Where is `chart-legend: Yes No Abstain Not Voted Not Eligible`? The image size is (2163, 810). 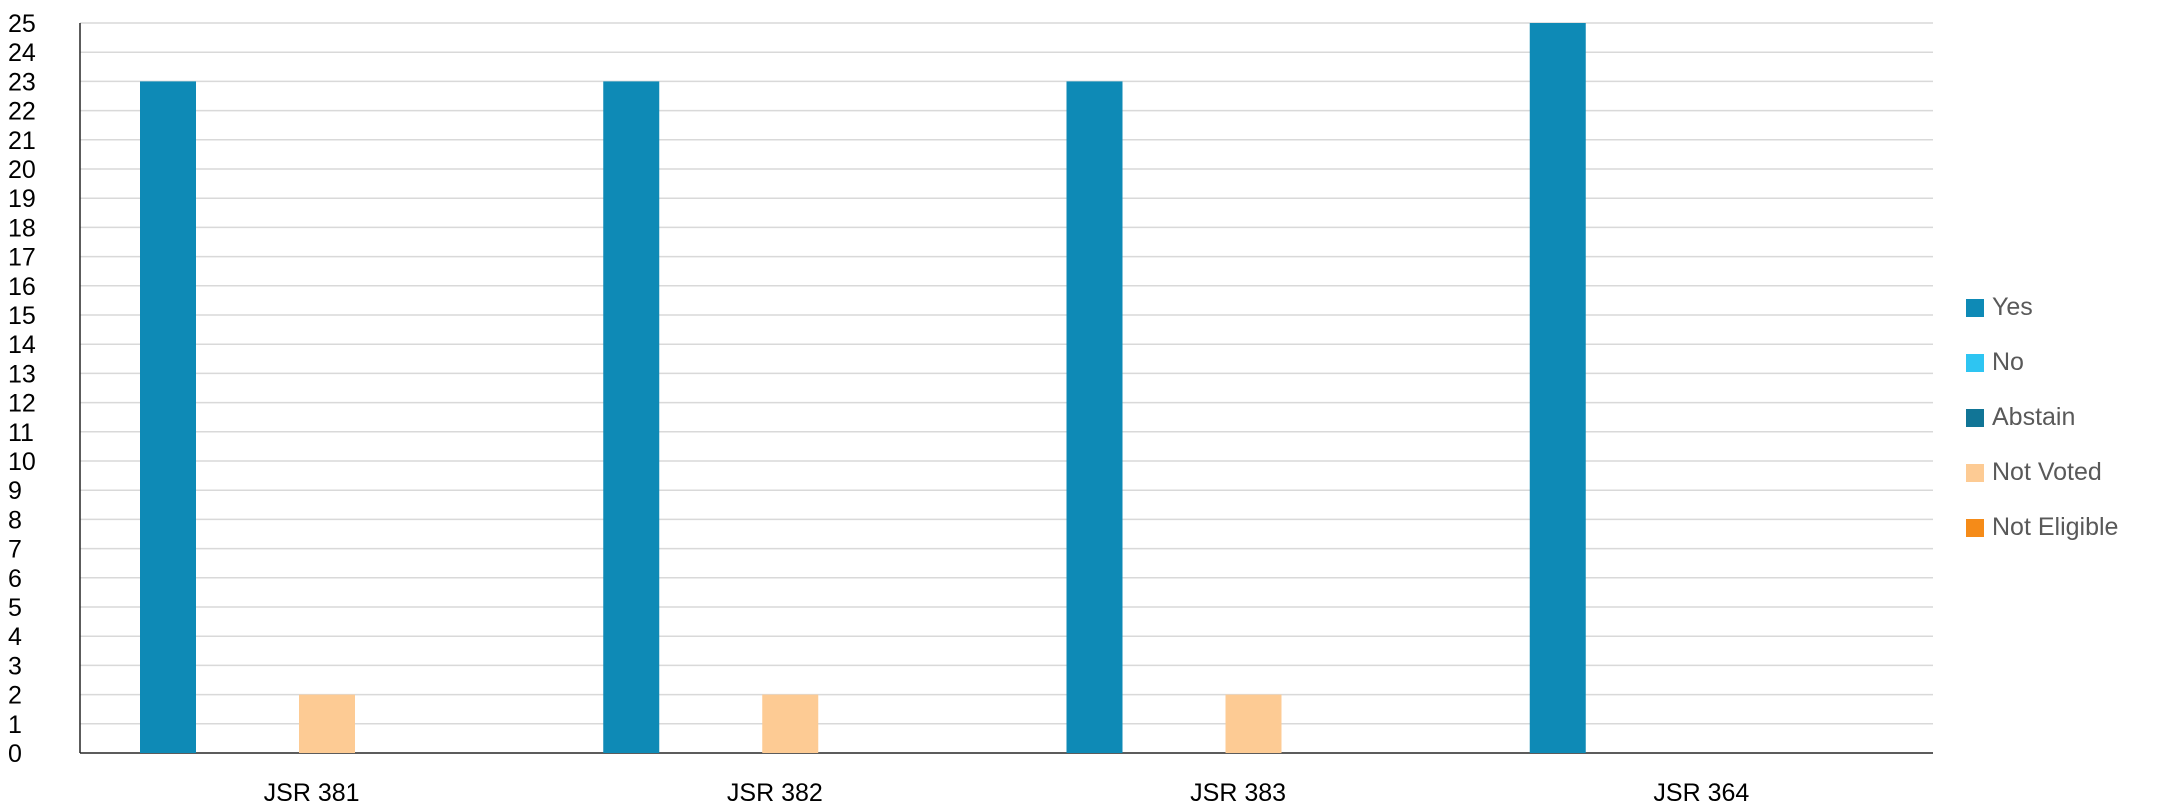 chart-legend: Yes No Abstain Not Voted Not Eligible is located at coordinates (2061, 417).